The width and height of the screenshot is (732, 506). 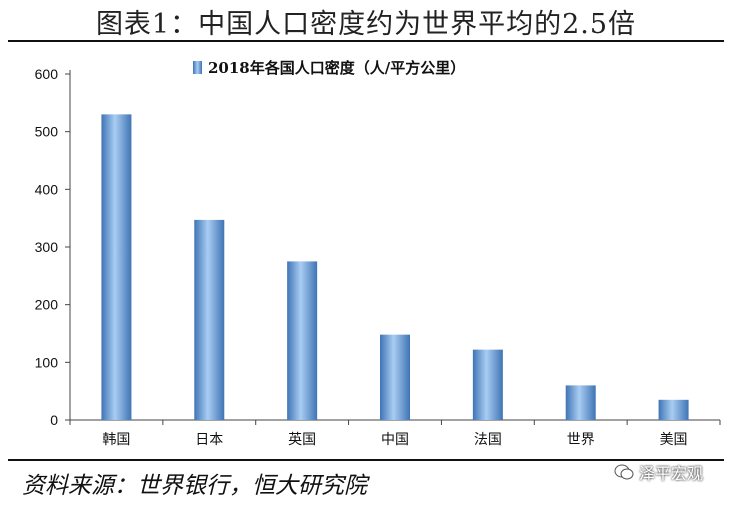 I want to click on y-tick-label: 0, so click(x=54, y=420).